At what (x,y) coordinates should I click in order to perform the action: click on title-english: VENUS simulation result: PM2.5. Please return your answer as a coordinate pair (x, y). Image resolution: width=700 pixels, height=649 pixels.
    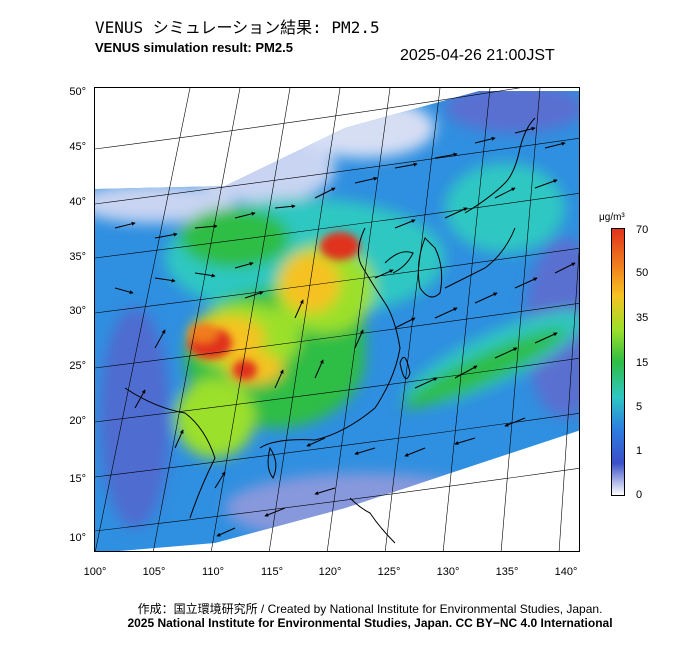
    Looking at the image, I should click on (194, 47).